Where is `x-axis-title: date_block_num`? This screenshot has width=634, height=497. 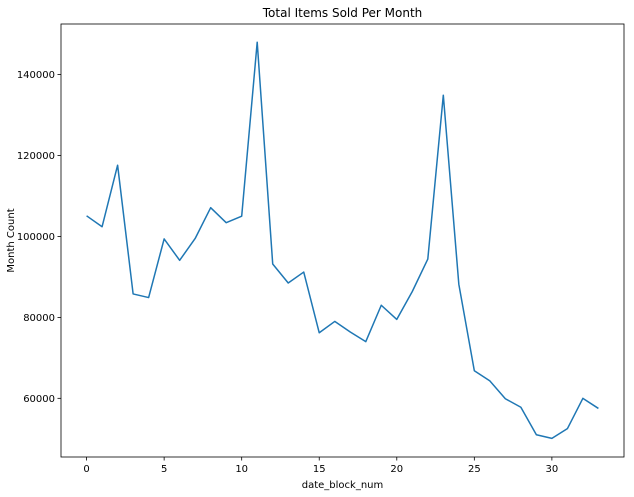 x-axis-title: date_block_num is located at coordinates (343, 485).